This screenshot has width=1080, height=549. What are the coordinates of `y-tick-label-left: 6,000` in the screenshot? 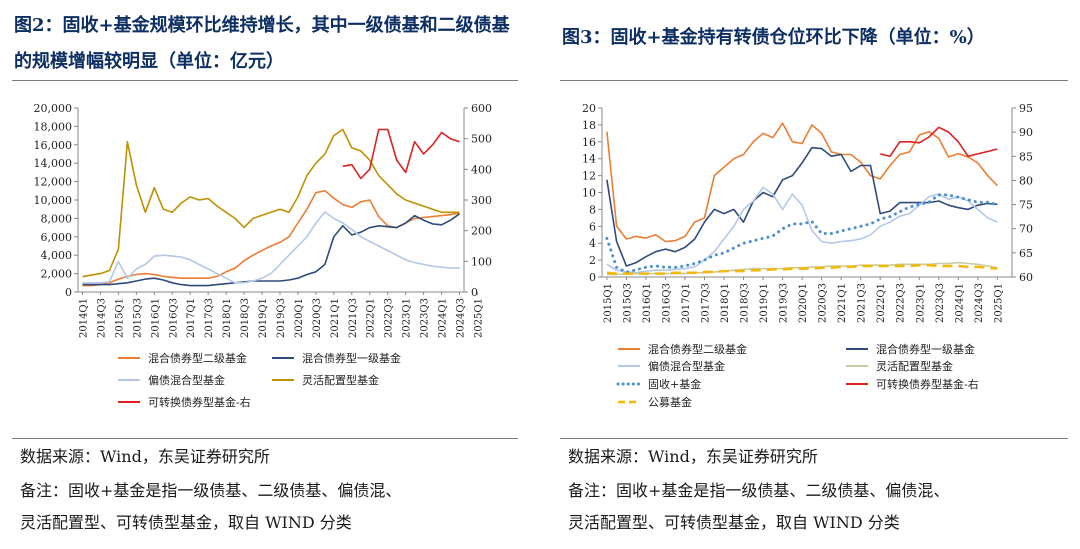 It's located at (57, 237).